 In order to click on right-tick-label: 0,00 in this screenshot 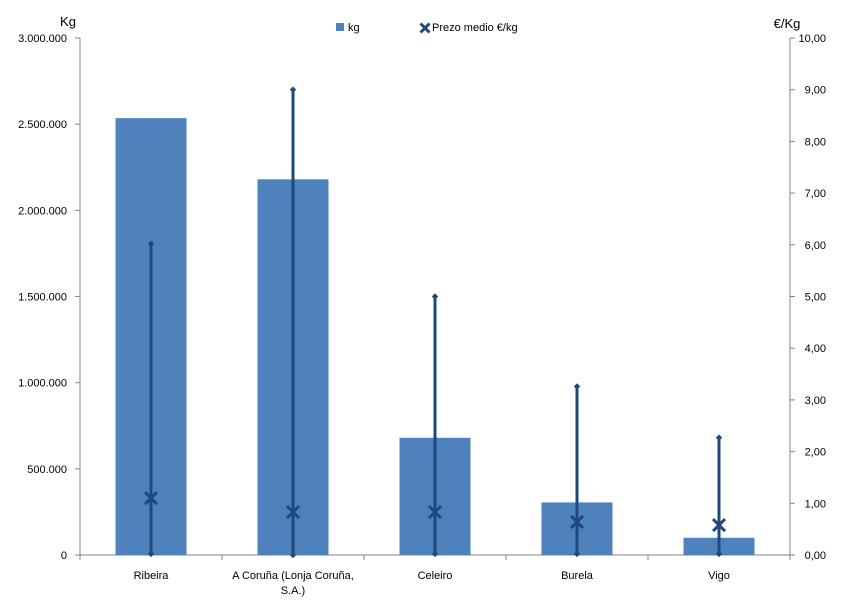, I will do `click(815, 556)`.